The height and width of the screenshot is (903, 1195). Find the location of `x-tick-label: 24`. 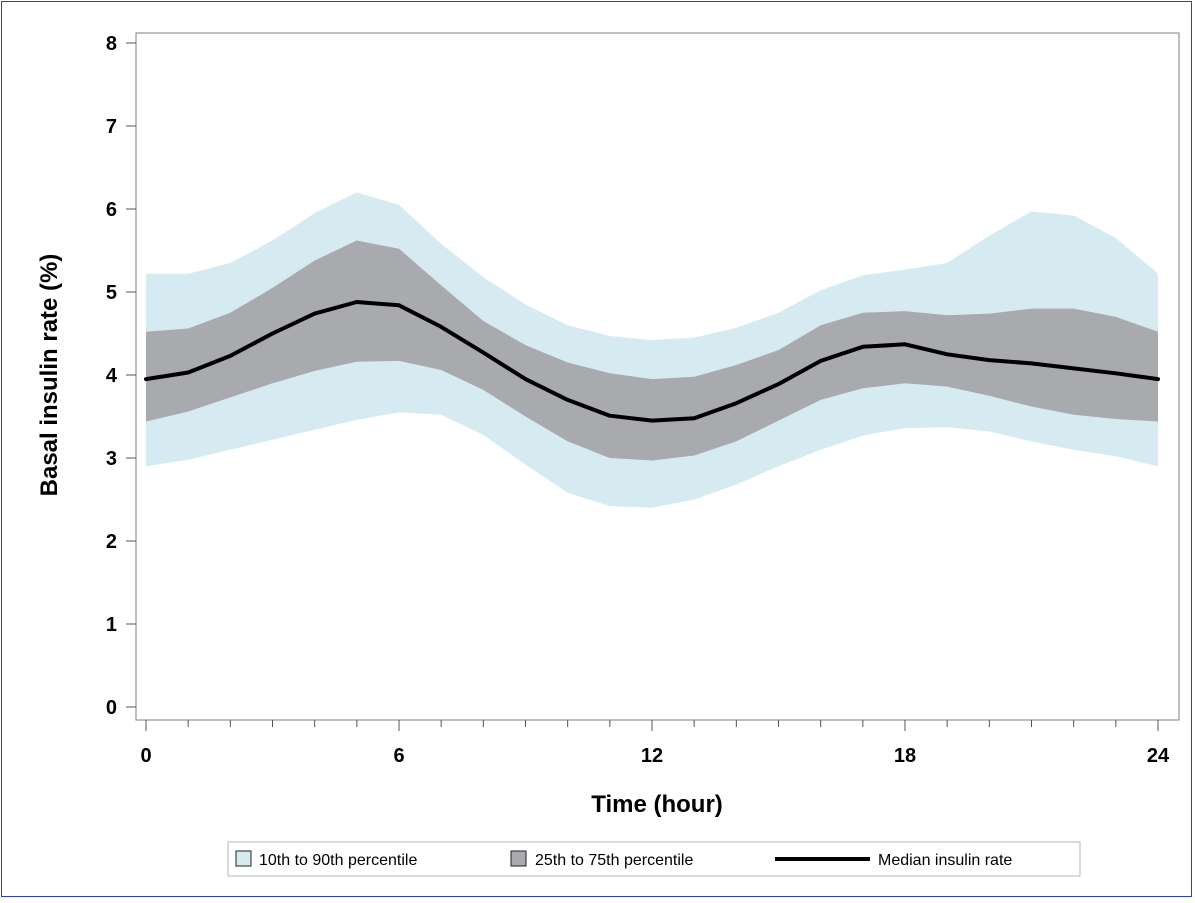

x-tick-label: 24 is located at coordinates (1158, 756).